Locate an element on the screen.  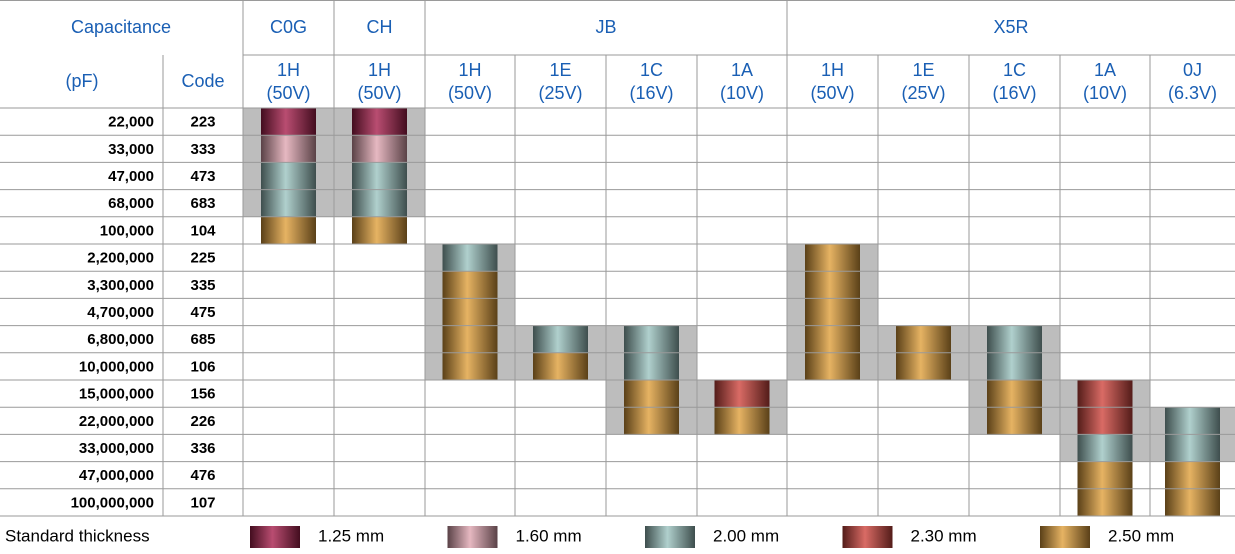
code: 333 is located at coordinates (202, 149).